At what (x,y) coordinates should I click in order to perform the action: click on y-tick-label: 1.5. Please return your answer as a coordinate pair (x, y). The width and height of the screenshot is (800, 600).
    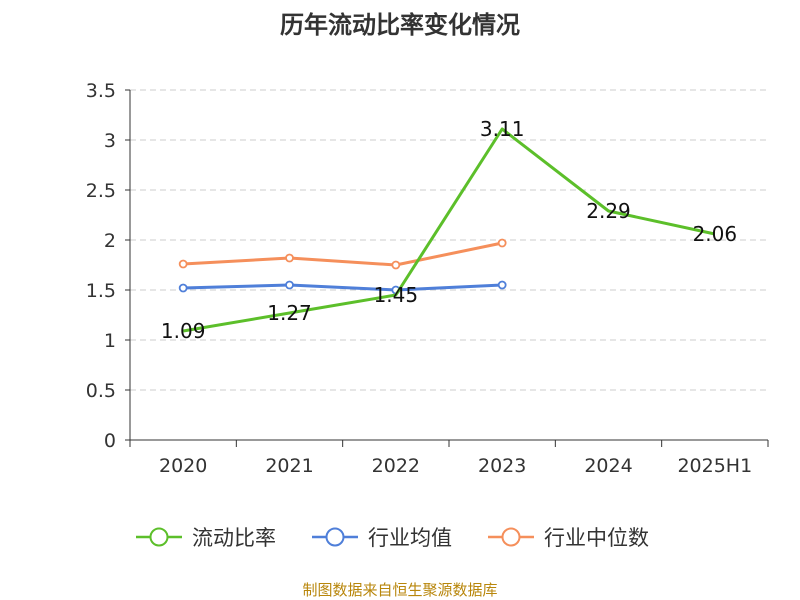
    Looking at the image, I should click on (101, 291).